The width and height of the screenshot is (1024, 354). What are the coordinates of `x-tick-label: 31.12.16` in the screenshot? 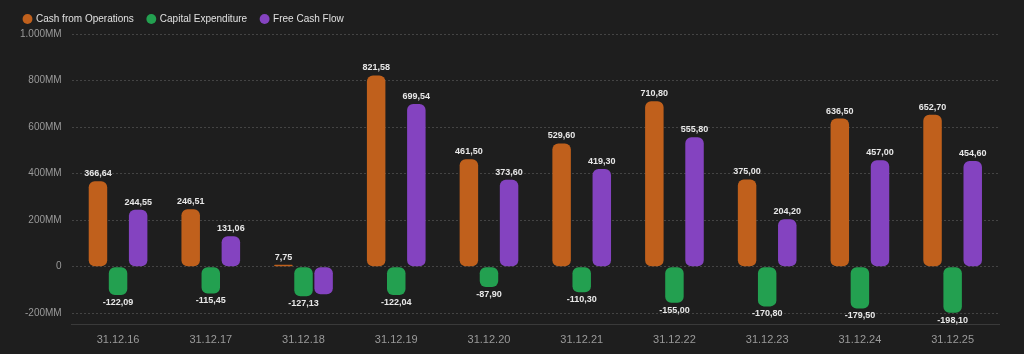 It's located at (118, 339).